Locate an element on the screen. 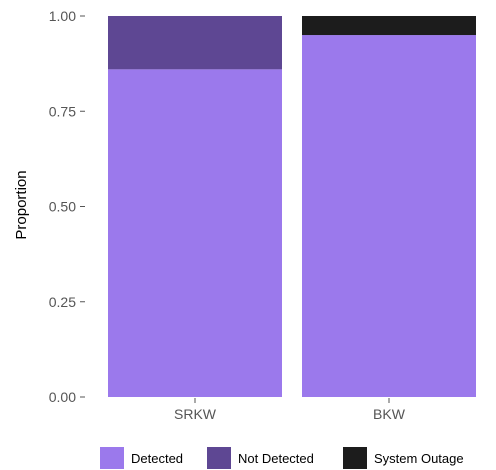  bar-segment-srkw-not-detected is located at coordinates (195, 43).